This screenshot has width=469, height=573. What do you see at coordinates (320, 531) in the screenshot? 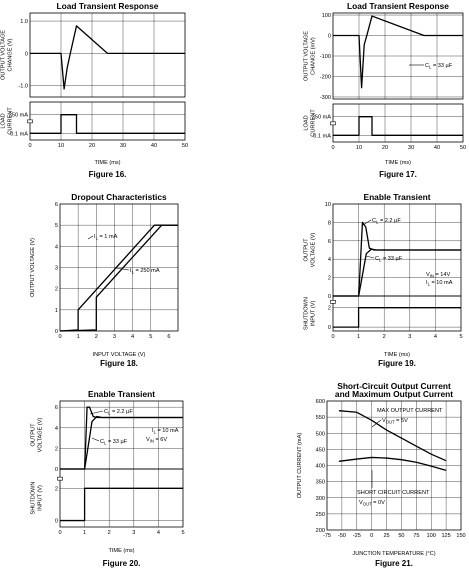
I see `y-tick-label: 200` at bounding box center [320, 531].